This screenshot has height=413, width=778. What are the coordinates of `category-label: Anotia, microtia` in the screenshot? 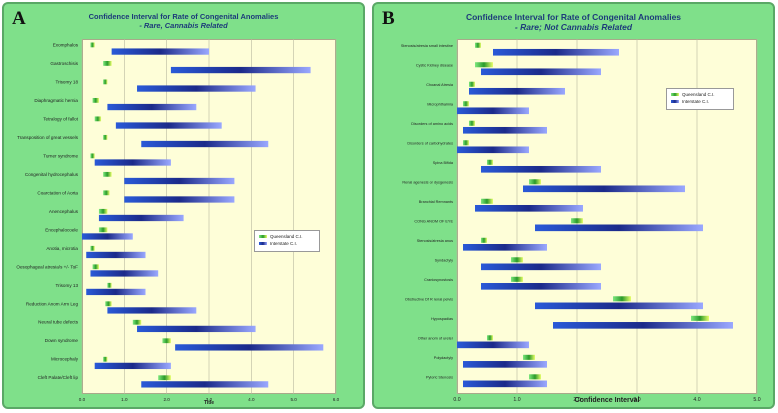 It's located at (62, 248).